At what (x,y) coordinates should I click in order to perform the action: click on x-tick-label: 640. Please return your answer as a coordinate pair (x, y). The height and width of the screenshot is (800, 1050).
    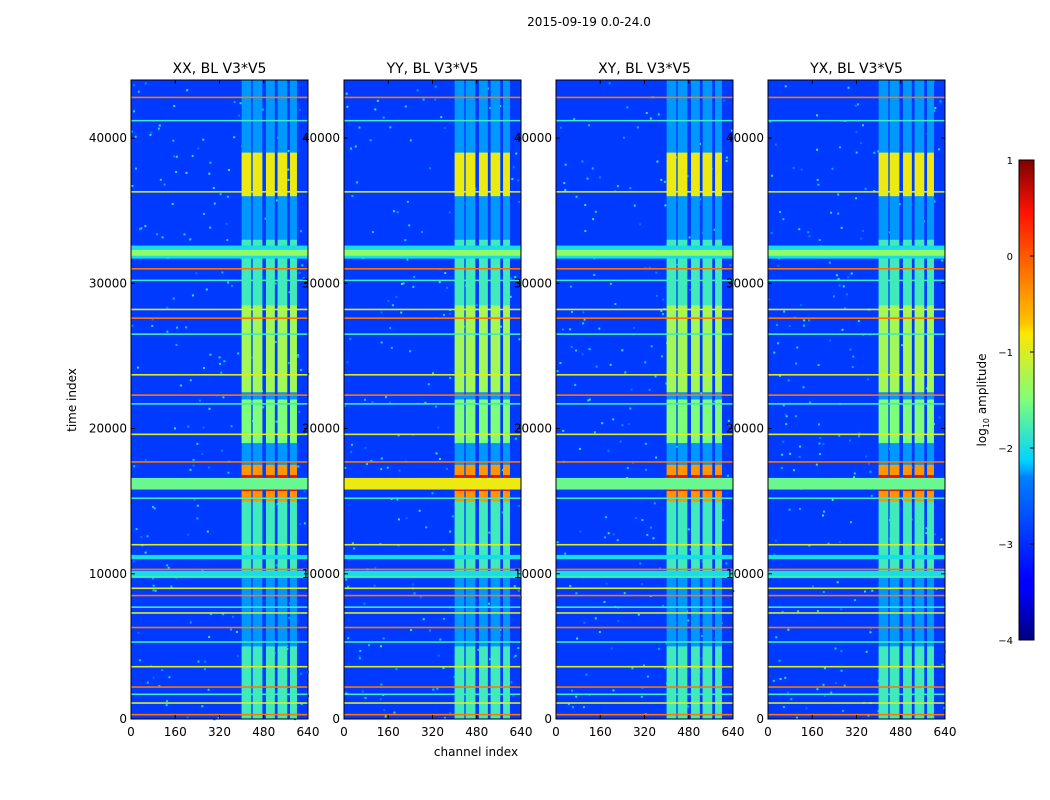
    Looking at the image, I should click on (733, 732).